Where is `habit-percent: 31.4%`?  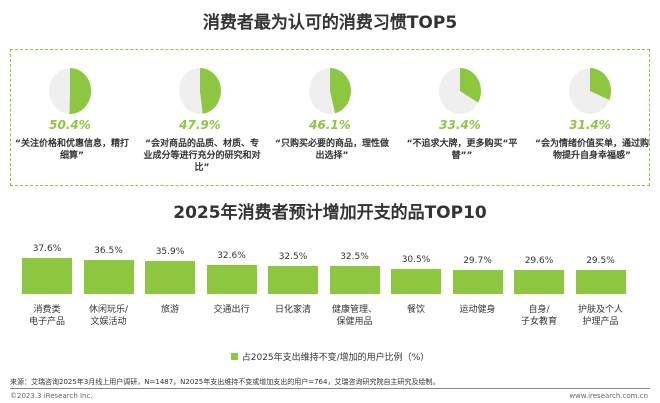 habit-percent: 31.4% is located at coordinates (590, 125).